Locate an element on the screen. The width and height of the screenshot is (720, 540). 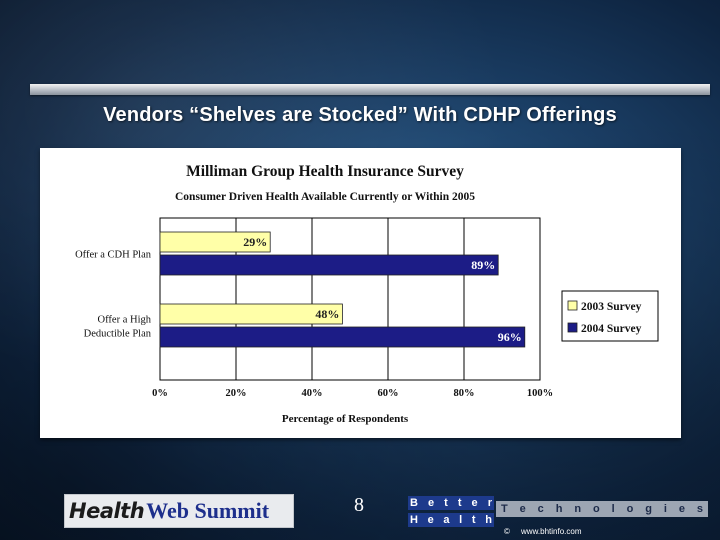
category-label: Offer a High is located at coordinates (125, 320).